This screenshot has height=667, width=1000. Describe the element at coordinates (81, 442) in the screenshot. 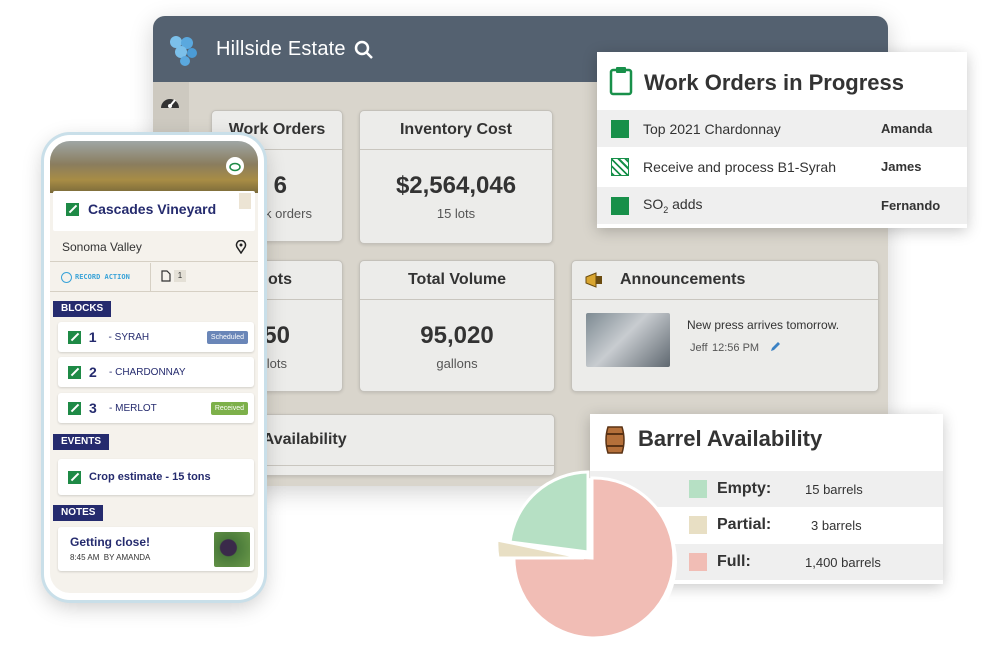

I see `events-header: EVENTS` at that location.